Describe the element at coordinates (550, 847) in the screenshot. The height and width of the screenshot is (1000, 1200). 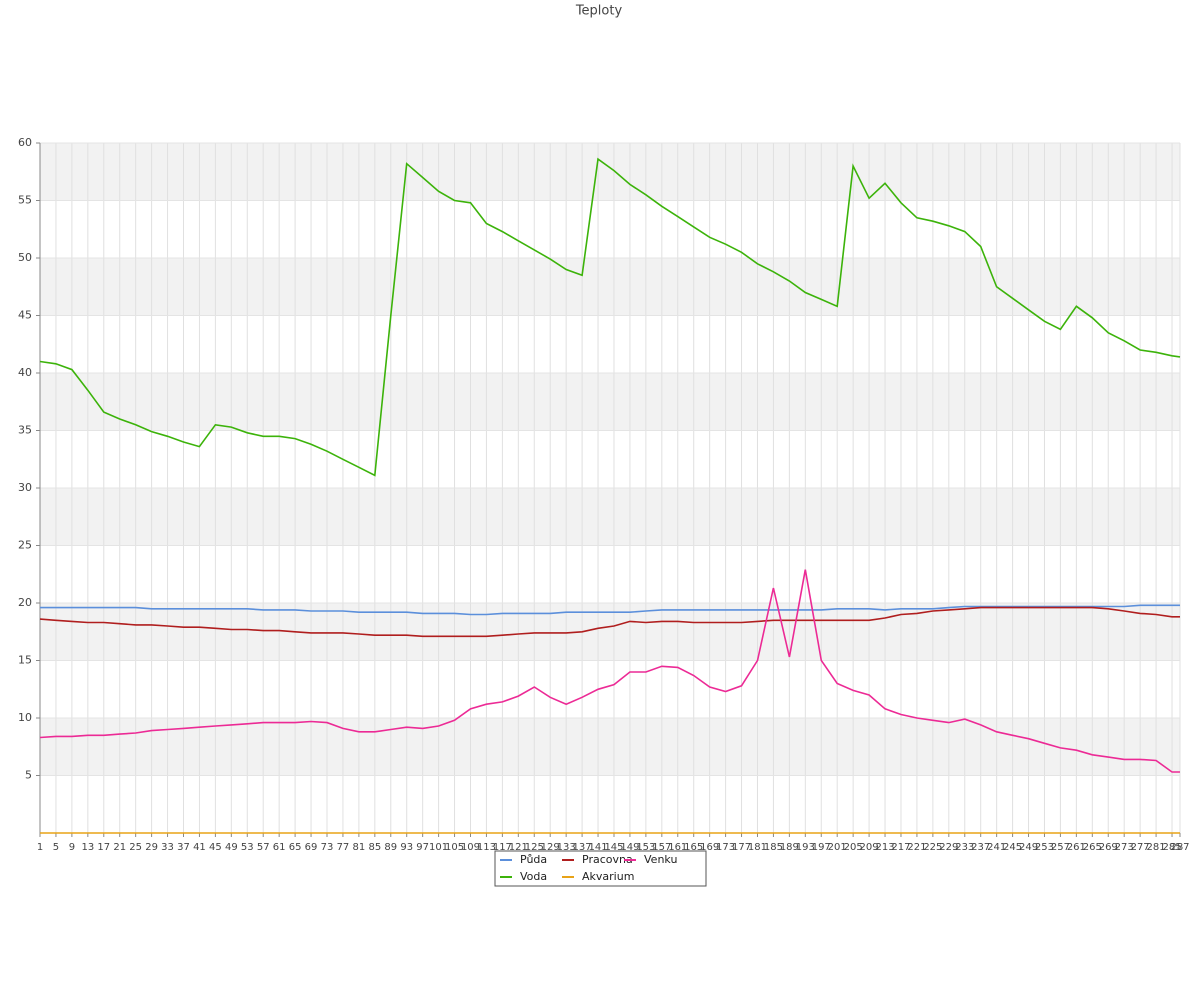
I see `x-tick-label: 129` at that location.